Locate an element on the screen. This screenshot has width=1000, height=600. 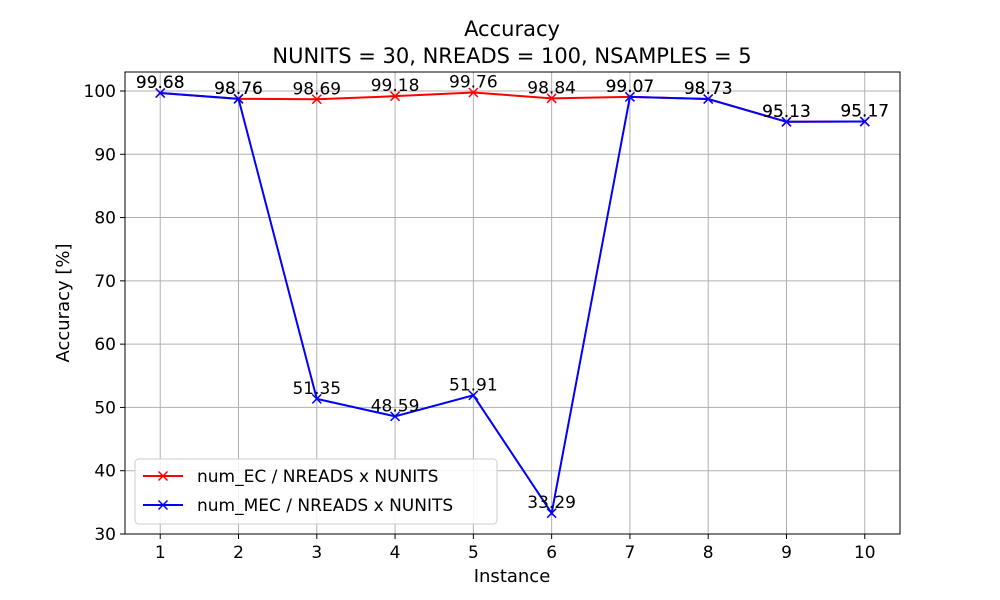
chart-title: Accuracy is located at coordinates (512, 29).